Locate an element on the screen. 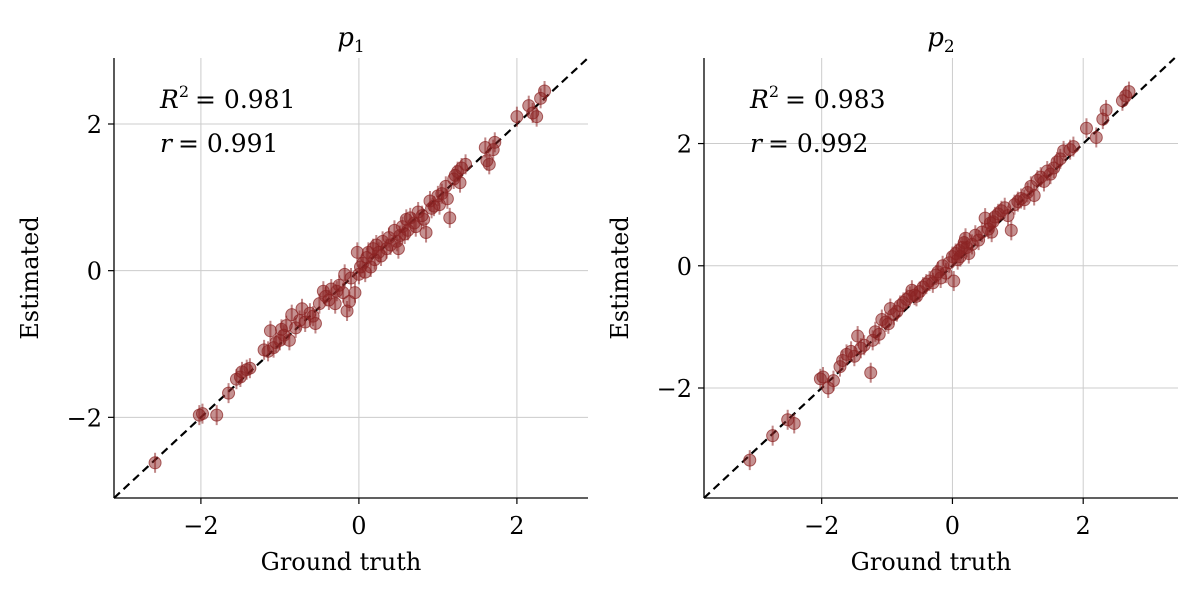 The width and height of the screenshot is (1200, 600). pearson-r-value: = 0.991 is located at coordinates (228, 143).